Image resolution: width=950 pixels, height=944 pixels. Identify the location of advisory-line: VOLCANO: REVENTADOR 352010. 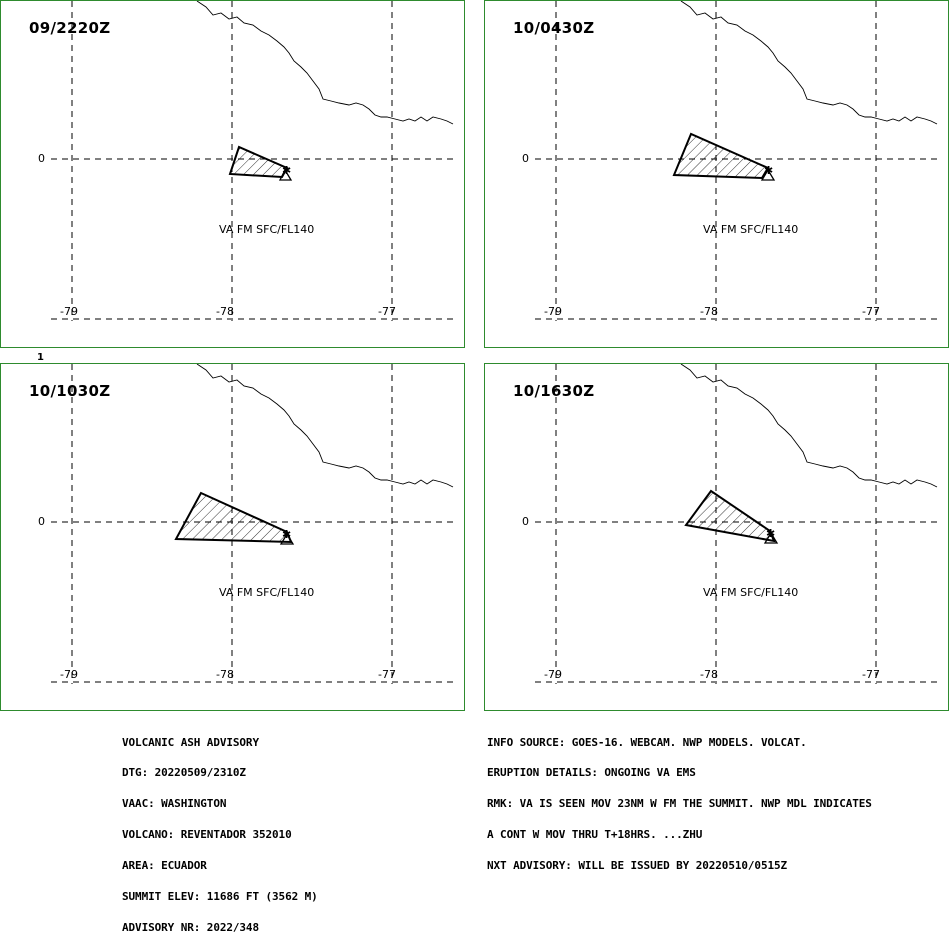
(207, 835).